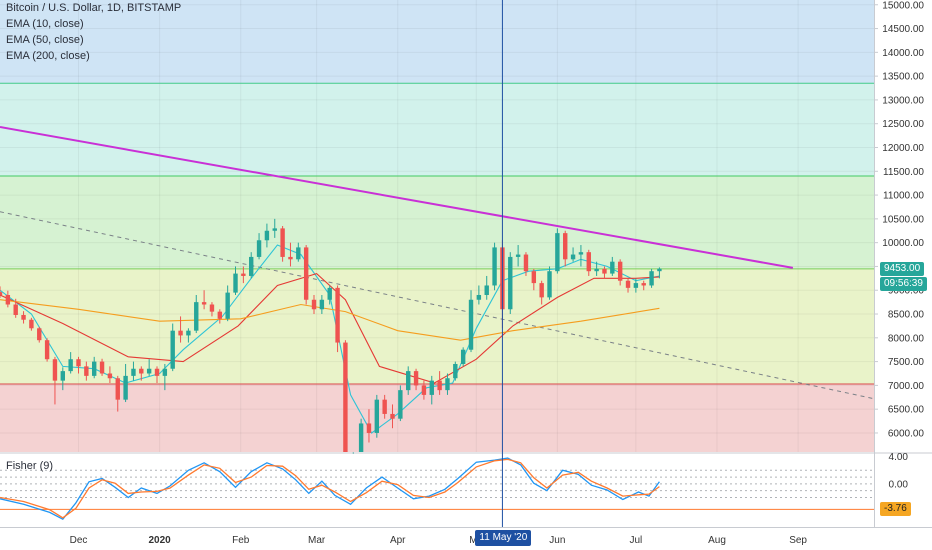 This screenshot has height=550, width=932. Describe the element at coordinates (906, 386) in the screenshot. I see `price-tick-label: 7000.00` at that location.